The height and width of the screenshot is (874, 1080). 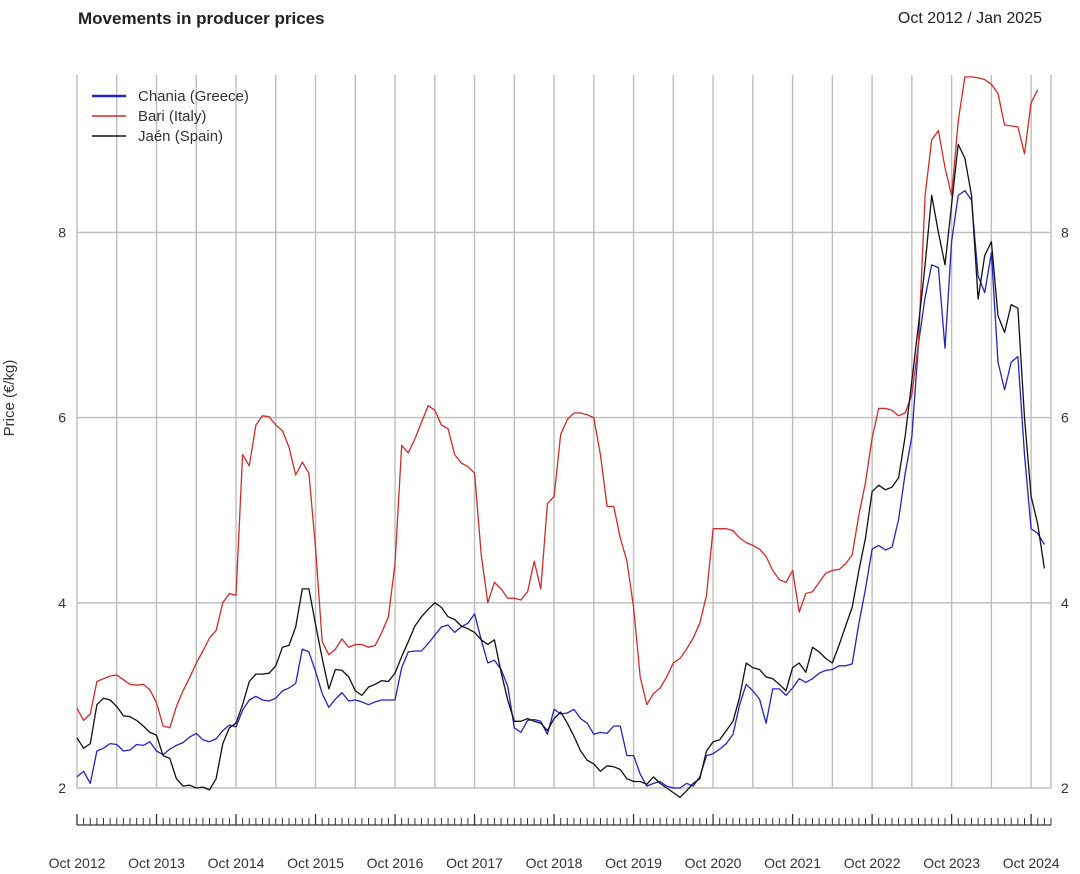 What do you see at coordinates (315, 863) in the screenshot?
I see `x-tick-label: Oct 2015` at bounding box center [315, 863].